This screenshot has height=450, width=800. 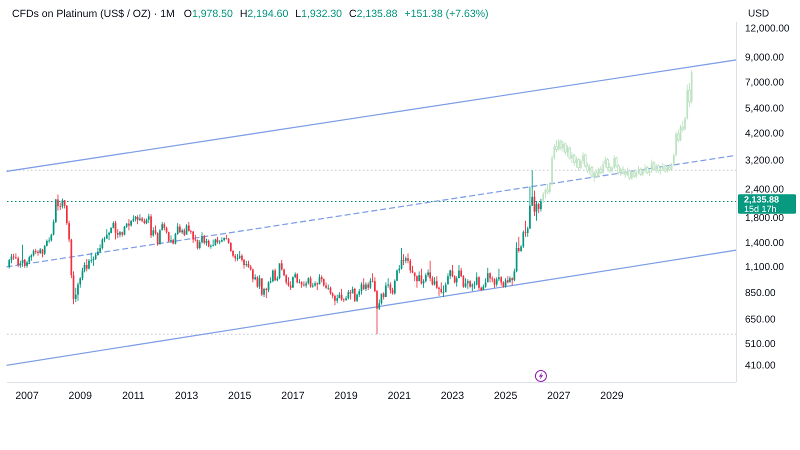 I want to click on x-tick-label: 2023, so click(x=452, y=396).